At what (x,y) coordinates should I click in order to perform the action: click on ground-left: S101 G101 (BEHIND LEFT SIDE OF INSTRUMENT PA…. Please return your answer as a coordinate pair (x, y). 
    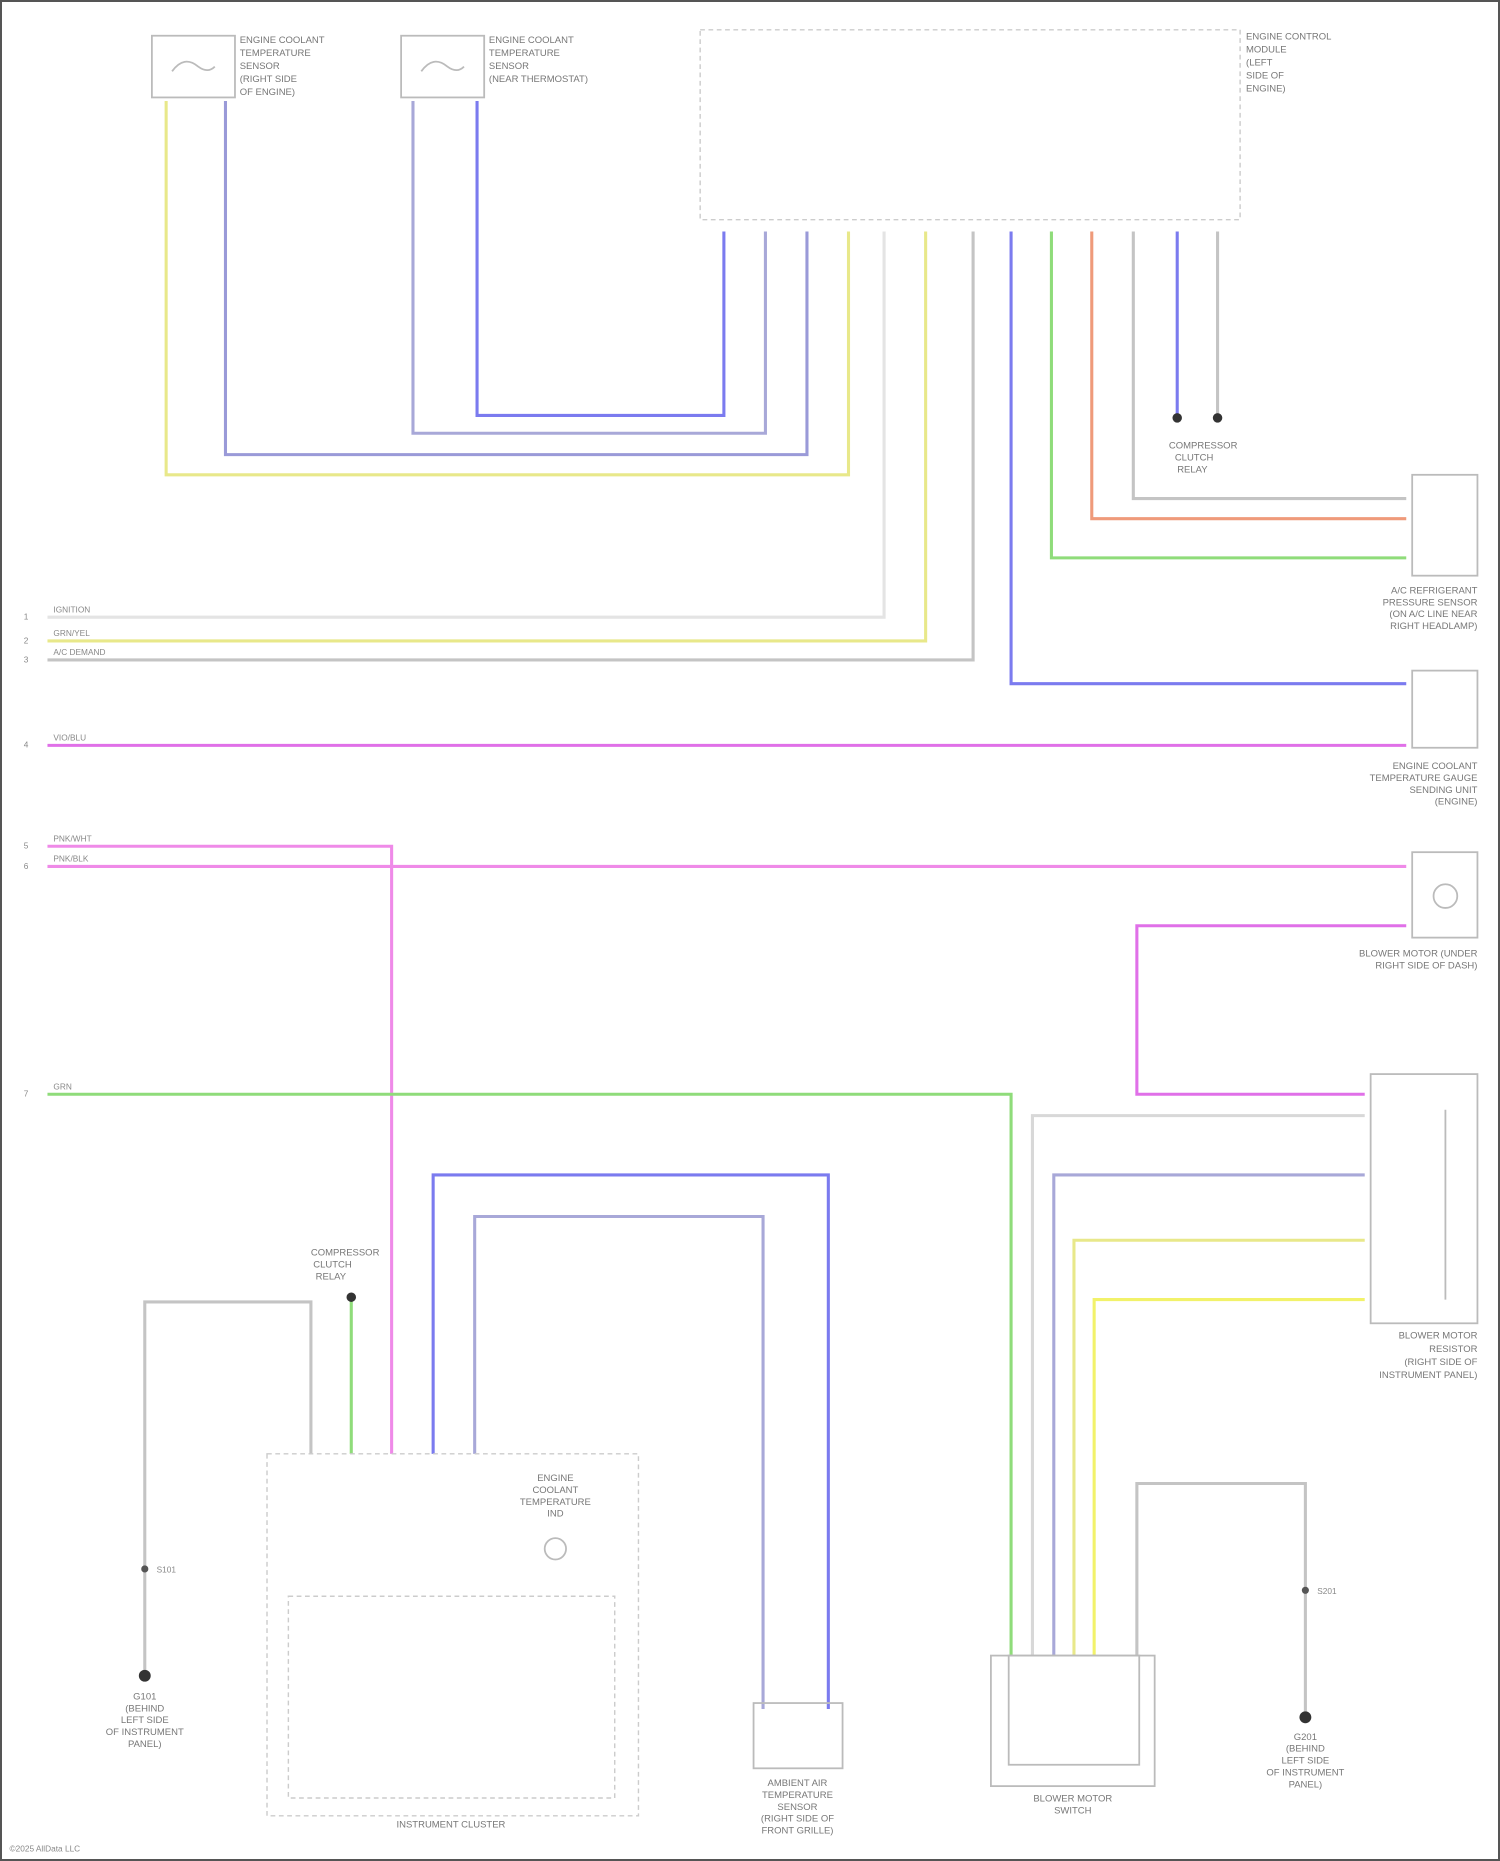
    Looking at the image, I should click on (145, 1657).